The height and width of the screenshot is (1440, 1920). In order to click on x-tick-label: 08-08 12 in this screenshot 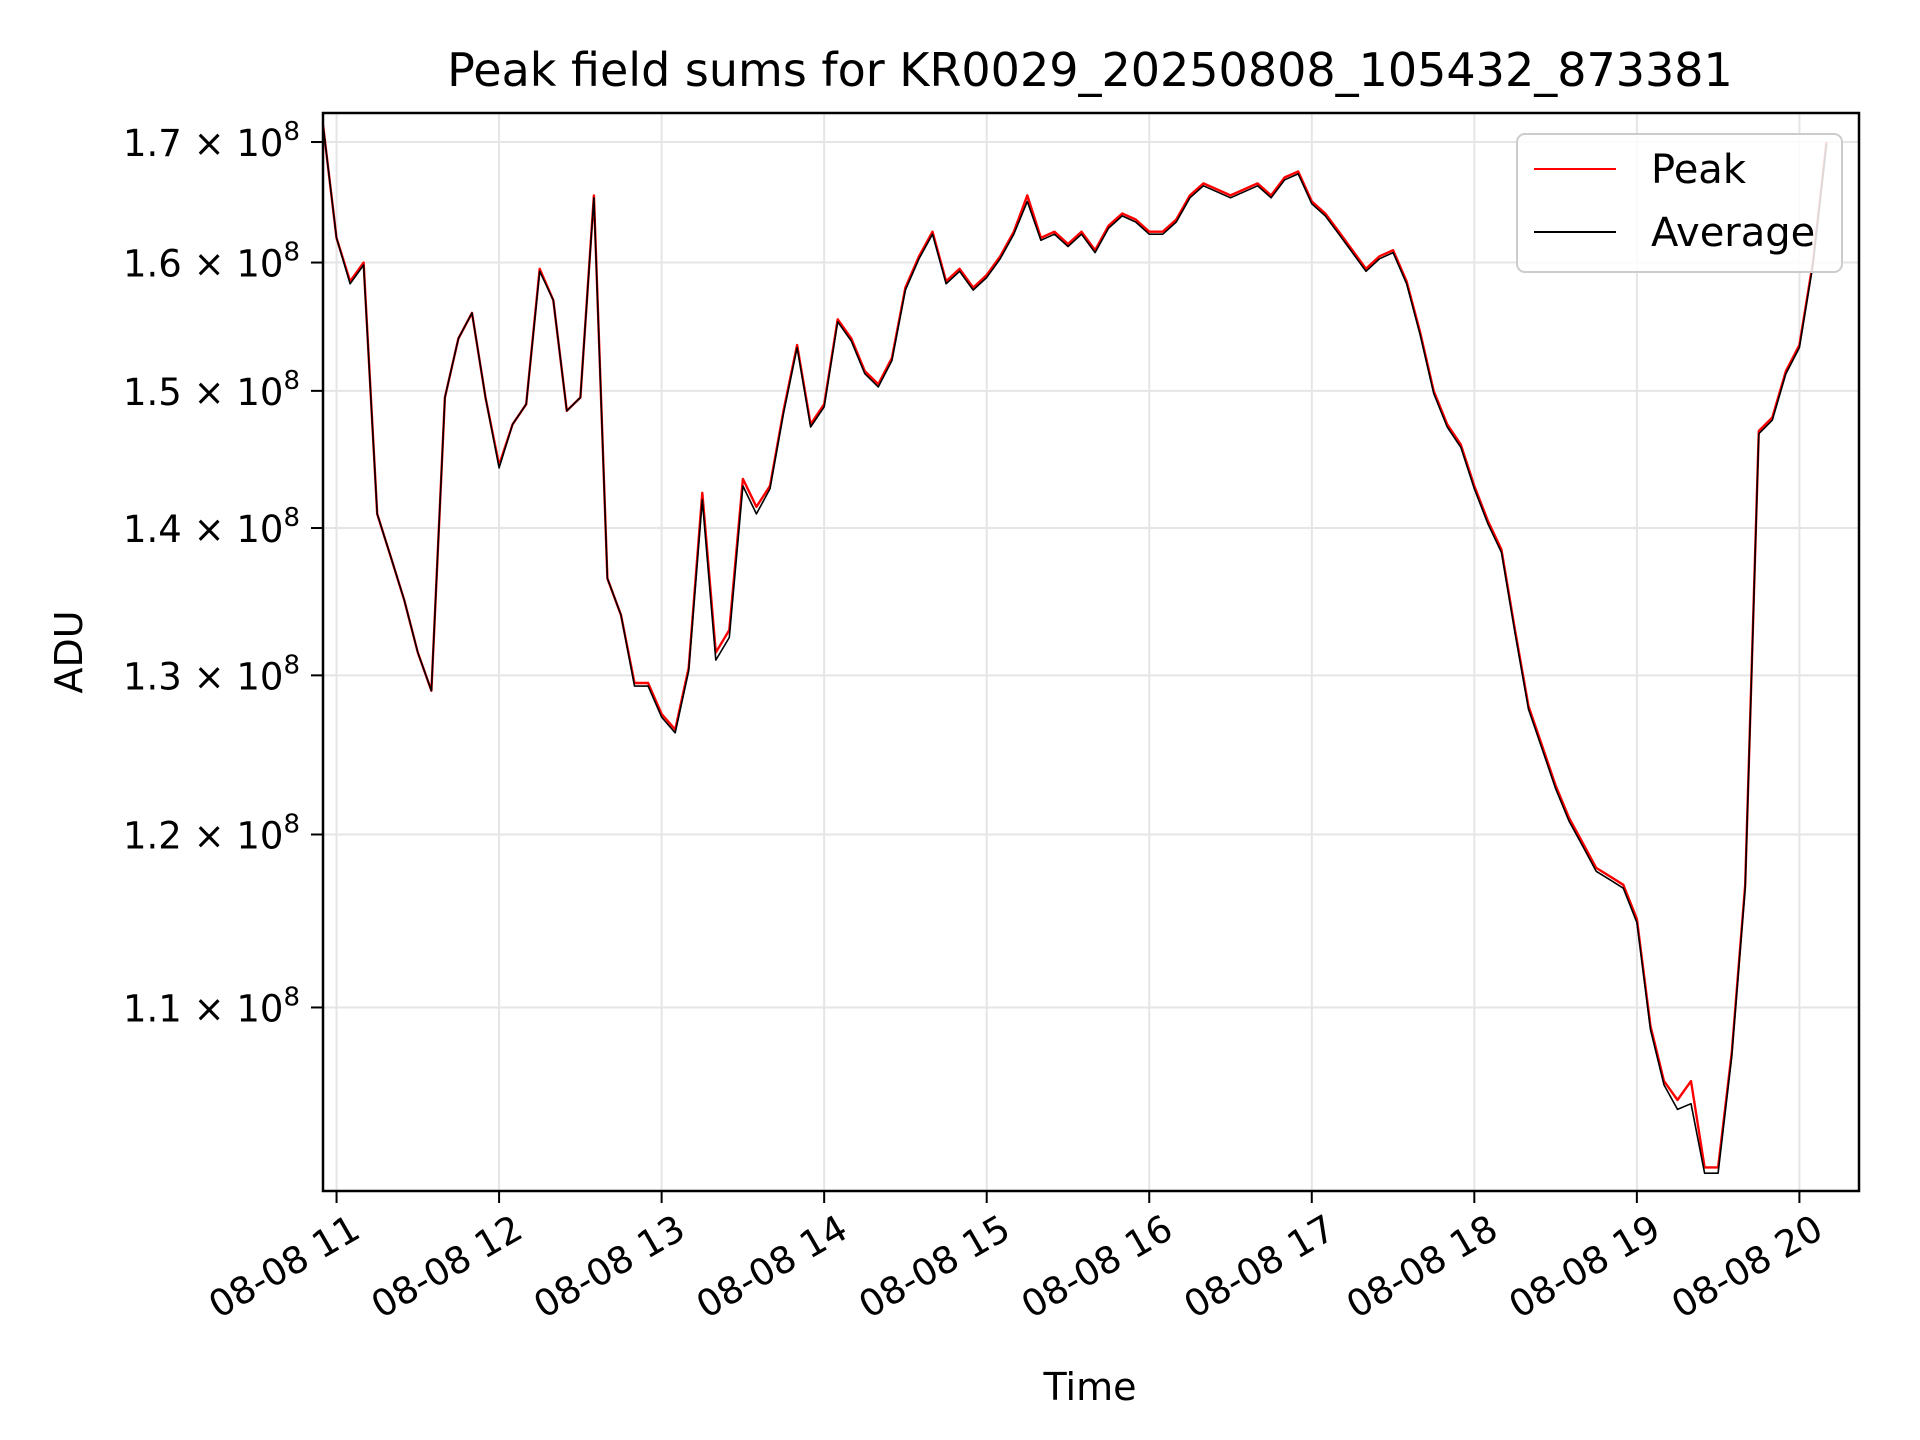, I will do `click(447, 1267)`.